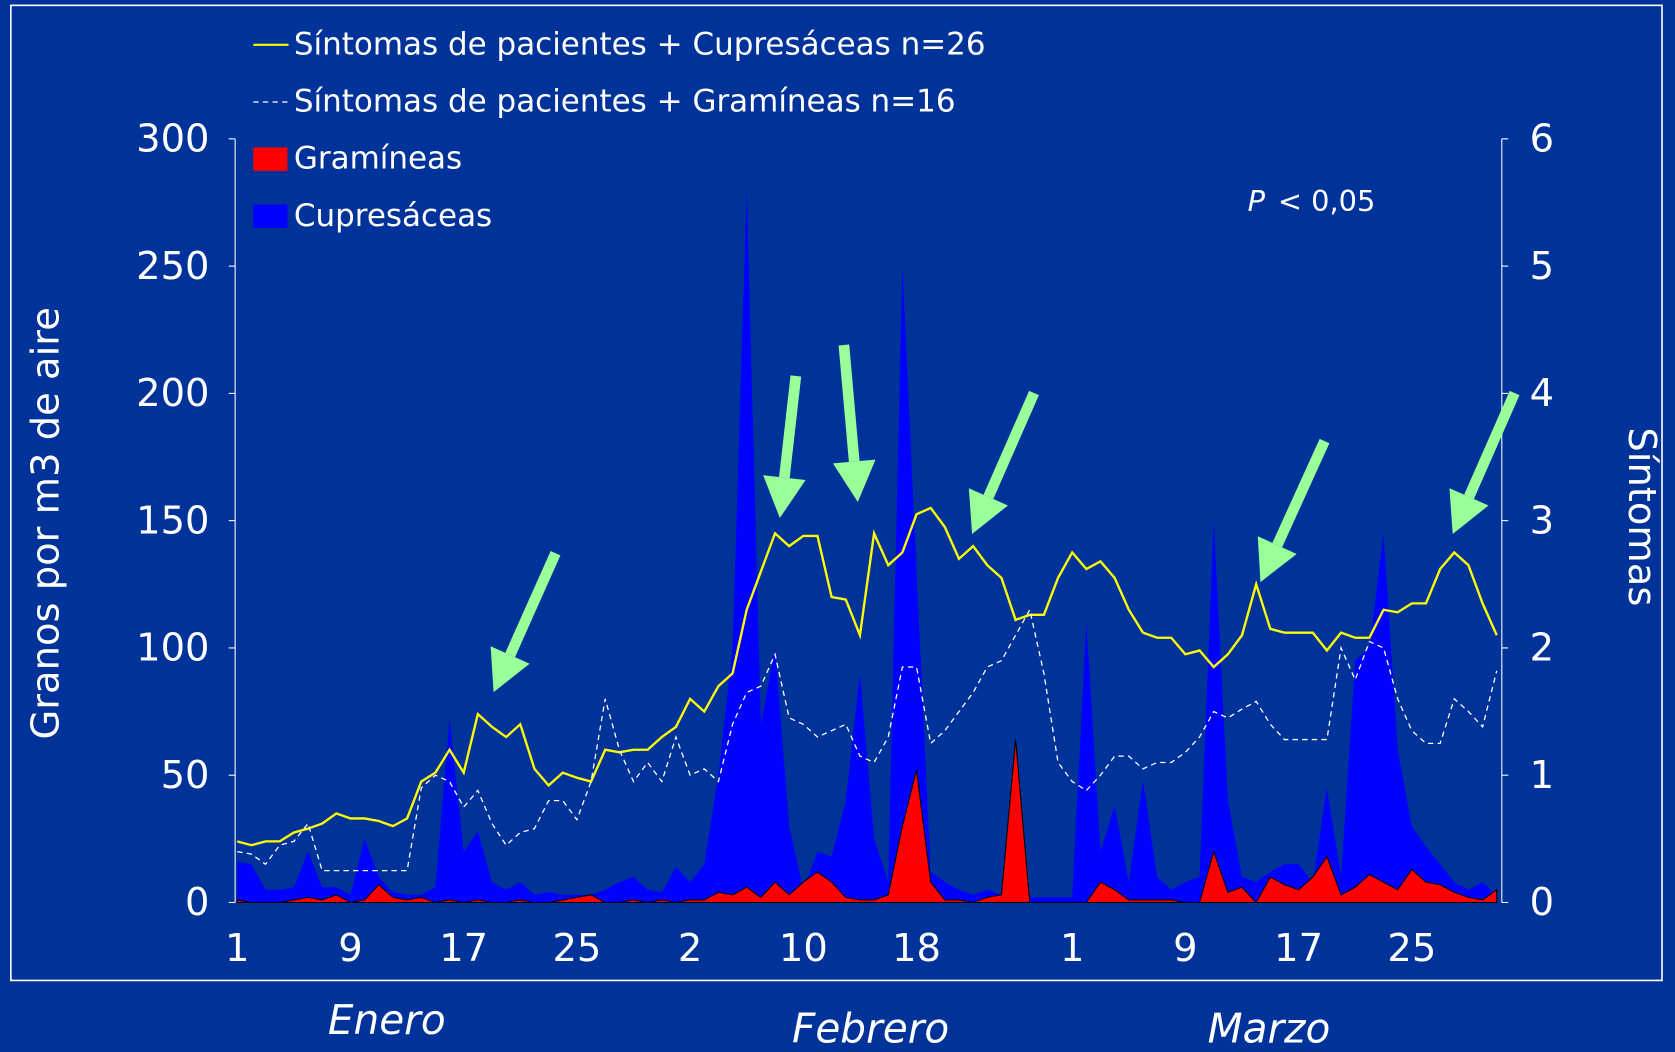 This screenshot has height=1052, width=1675. What do you see at coordinates (172, 648) in the screenshot?
I see `y-tick-label: 100` at bounding box center [172, 648].